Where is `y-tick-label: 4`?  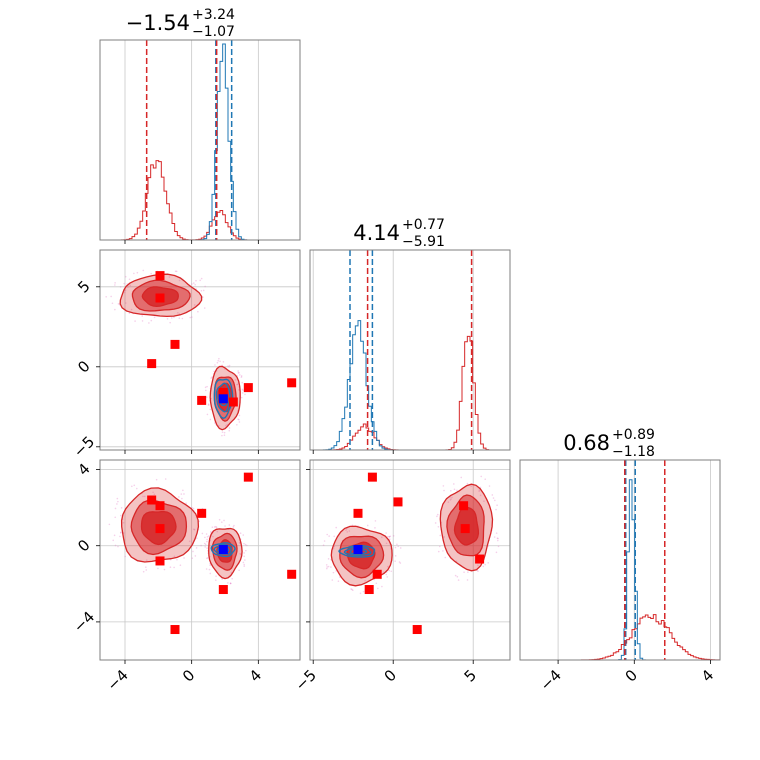 y-tick-label: 4 is located at coordinates (83, 469).